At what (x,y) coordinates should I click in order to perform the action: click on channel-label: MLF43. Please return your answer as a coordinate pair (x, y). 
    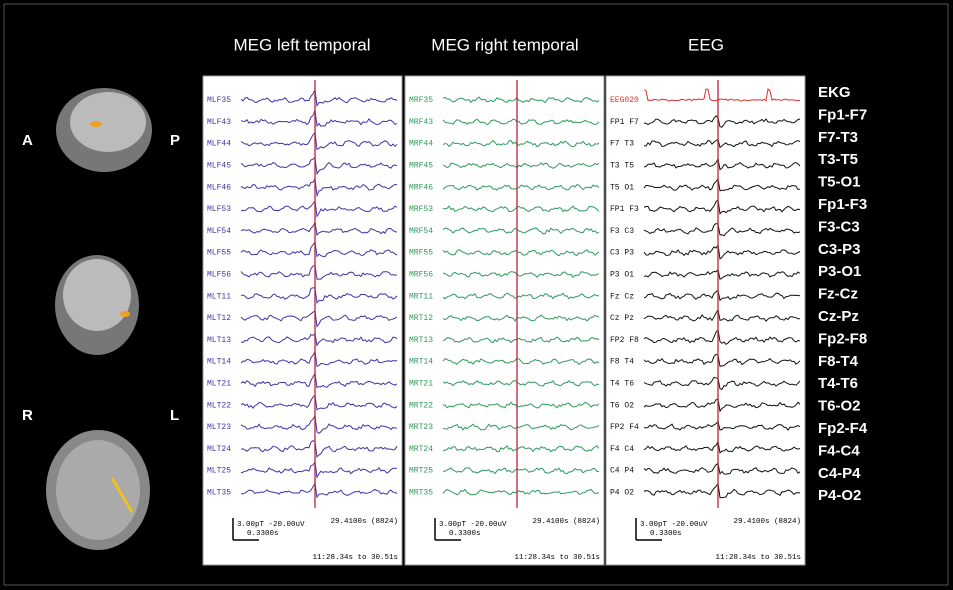
    Looking at the image, I should click on (219, 122).